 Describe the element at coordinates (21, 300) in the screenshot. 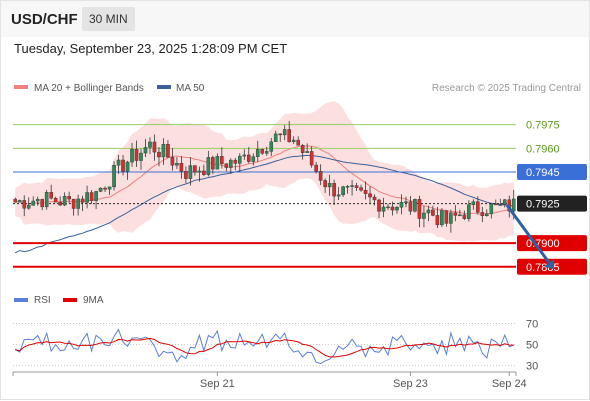

I see `legend-rsi-swatch` at that location.